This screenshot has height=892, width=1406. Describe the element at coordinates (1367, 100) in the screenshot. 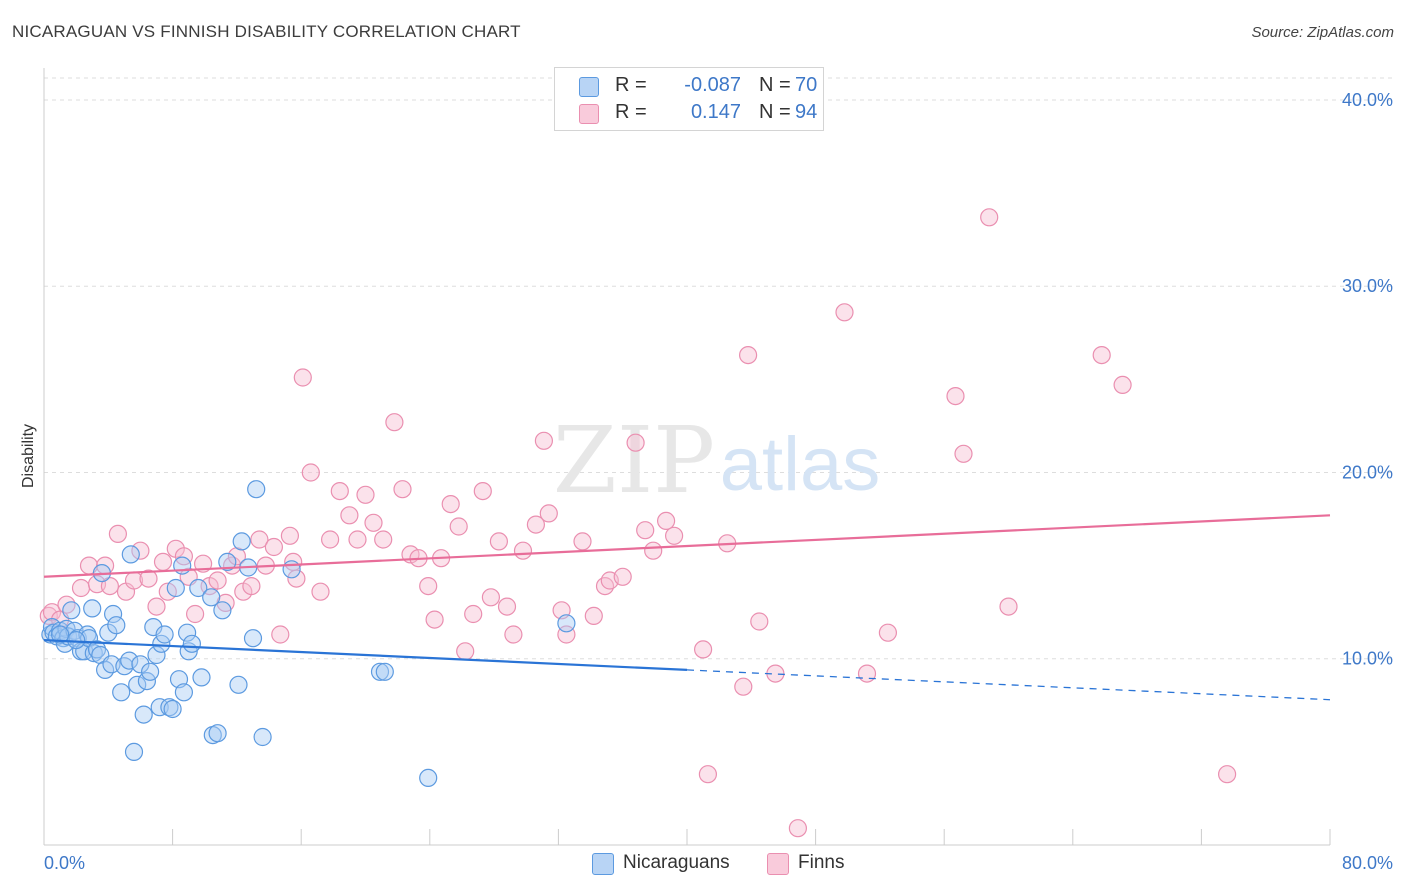

I see `y-tick-label: 40.0%` at that location.